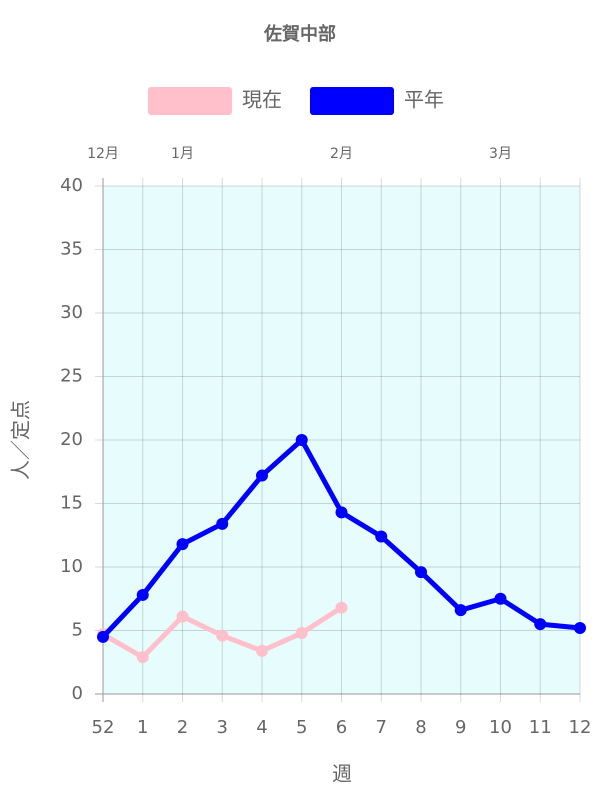 This screenshot has width=600, height=800. I want to click on top-tick-label: 3月, so click(500, 154).